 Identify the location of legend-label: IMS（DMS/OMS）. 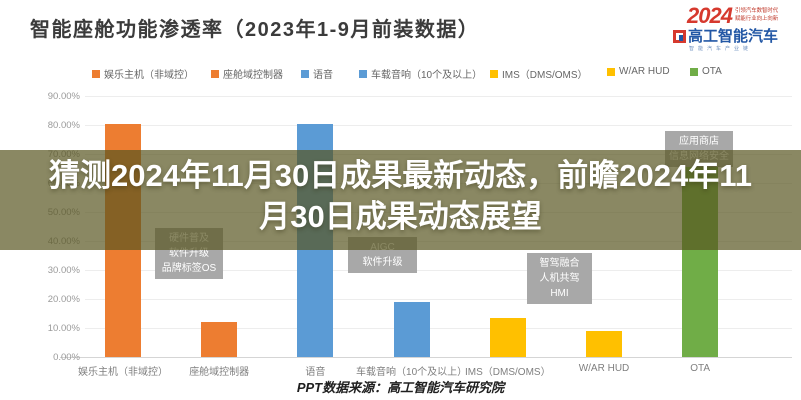
(545, 75).